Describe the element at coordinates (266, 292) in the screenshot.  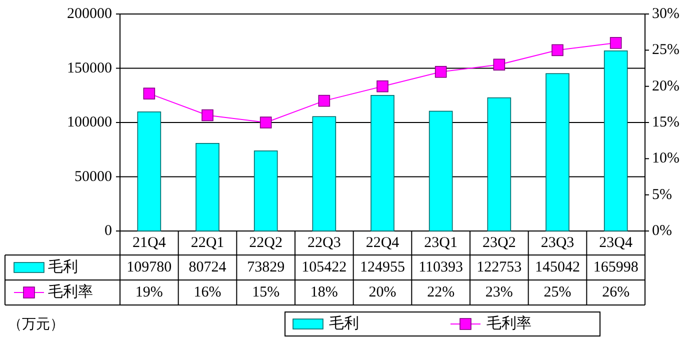
I see `data-label: 15%` at that location.